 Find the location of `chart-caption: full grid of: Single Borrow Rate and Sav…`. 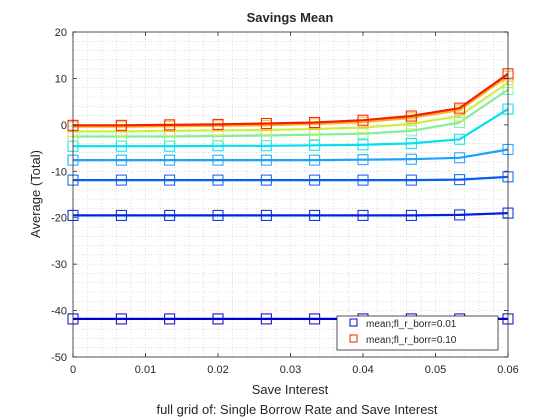

chart-caption: full grid of: Single Borrow Rate and Sav… is located at coordinates (296, 409).